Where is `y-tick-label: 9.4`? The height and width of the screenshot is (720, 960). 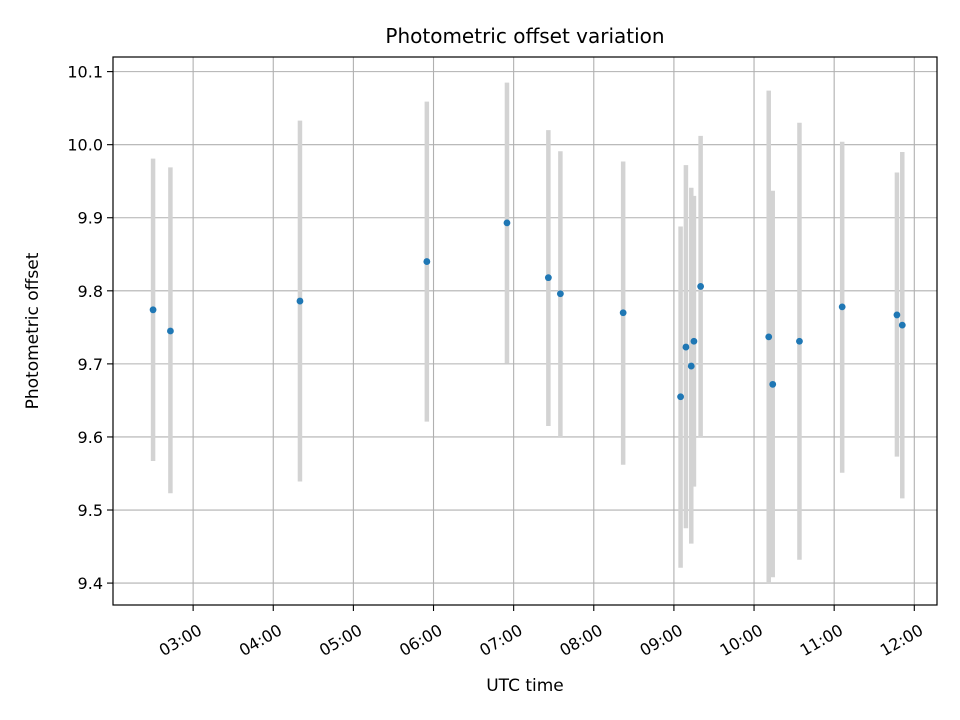 y-tick-label: 9.4 is located at coordinates (90, 583).